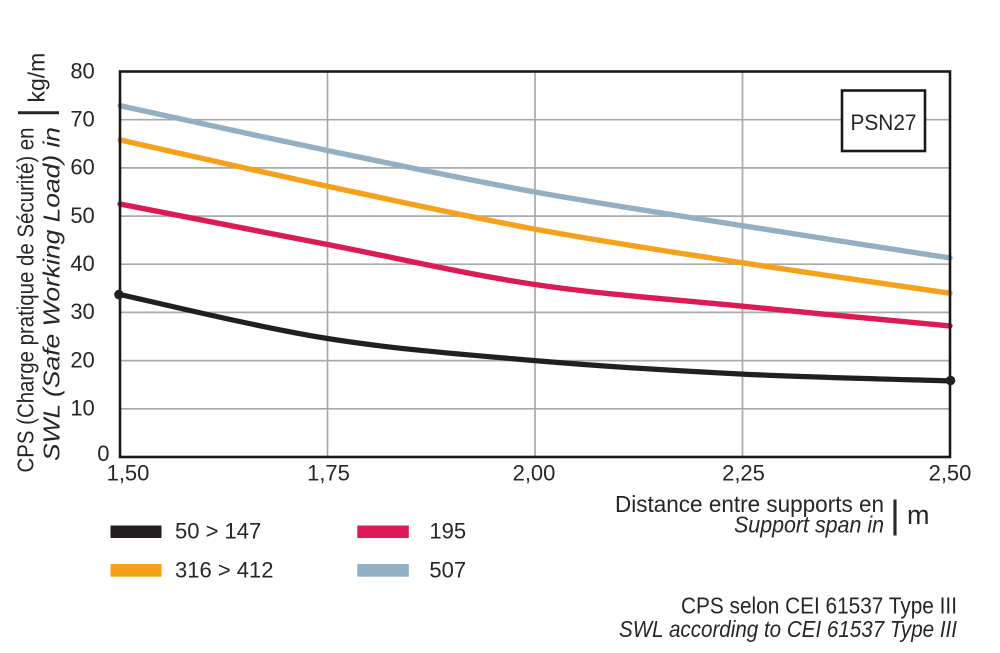 The height and width of the screenshot is (653, 1000). I want to click on svg-text: 316 > 412, so click(224, 569).